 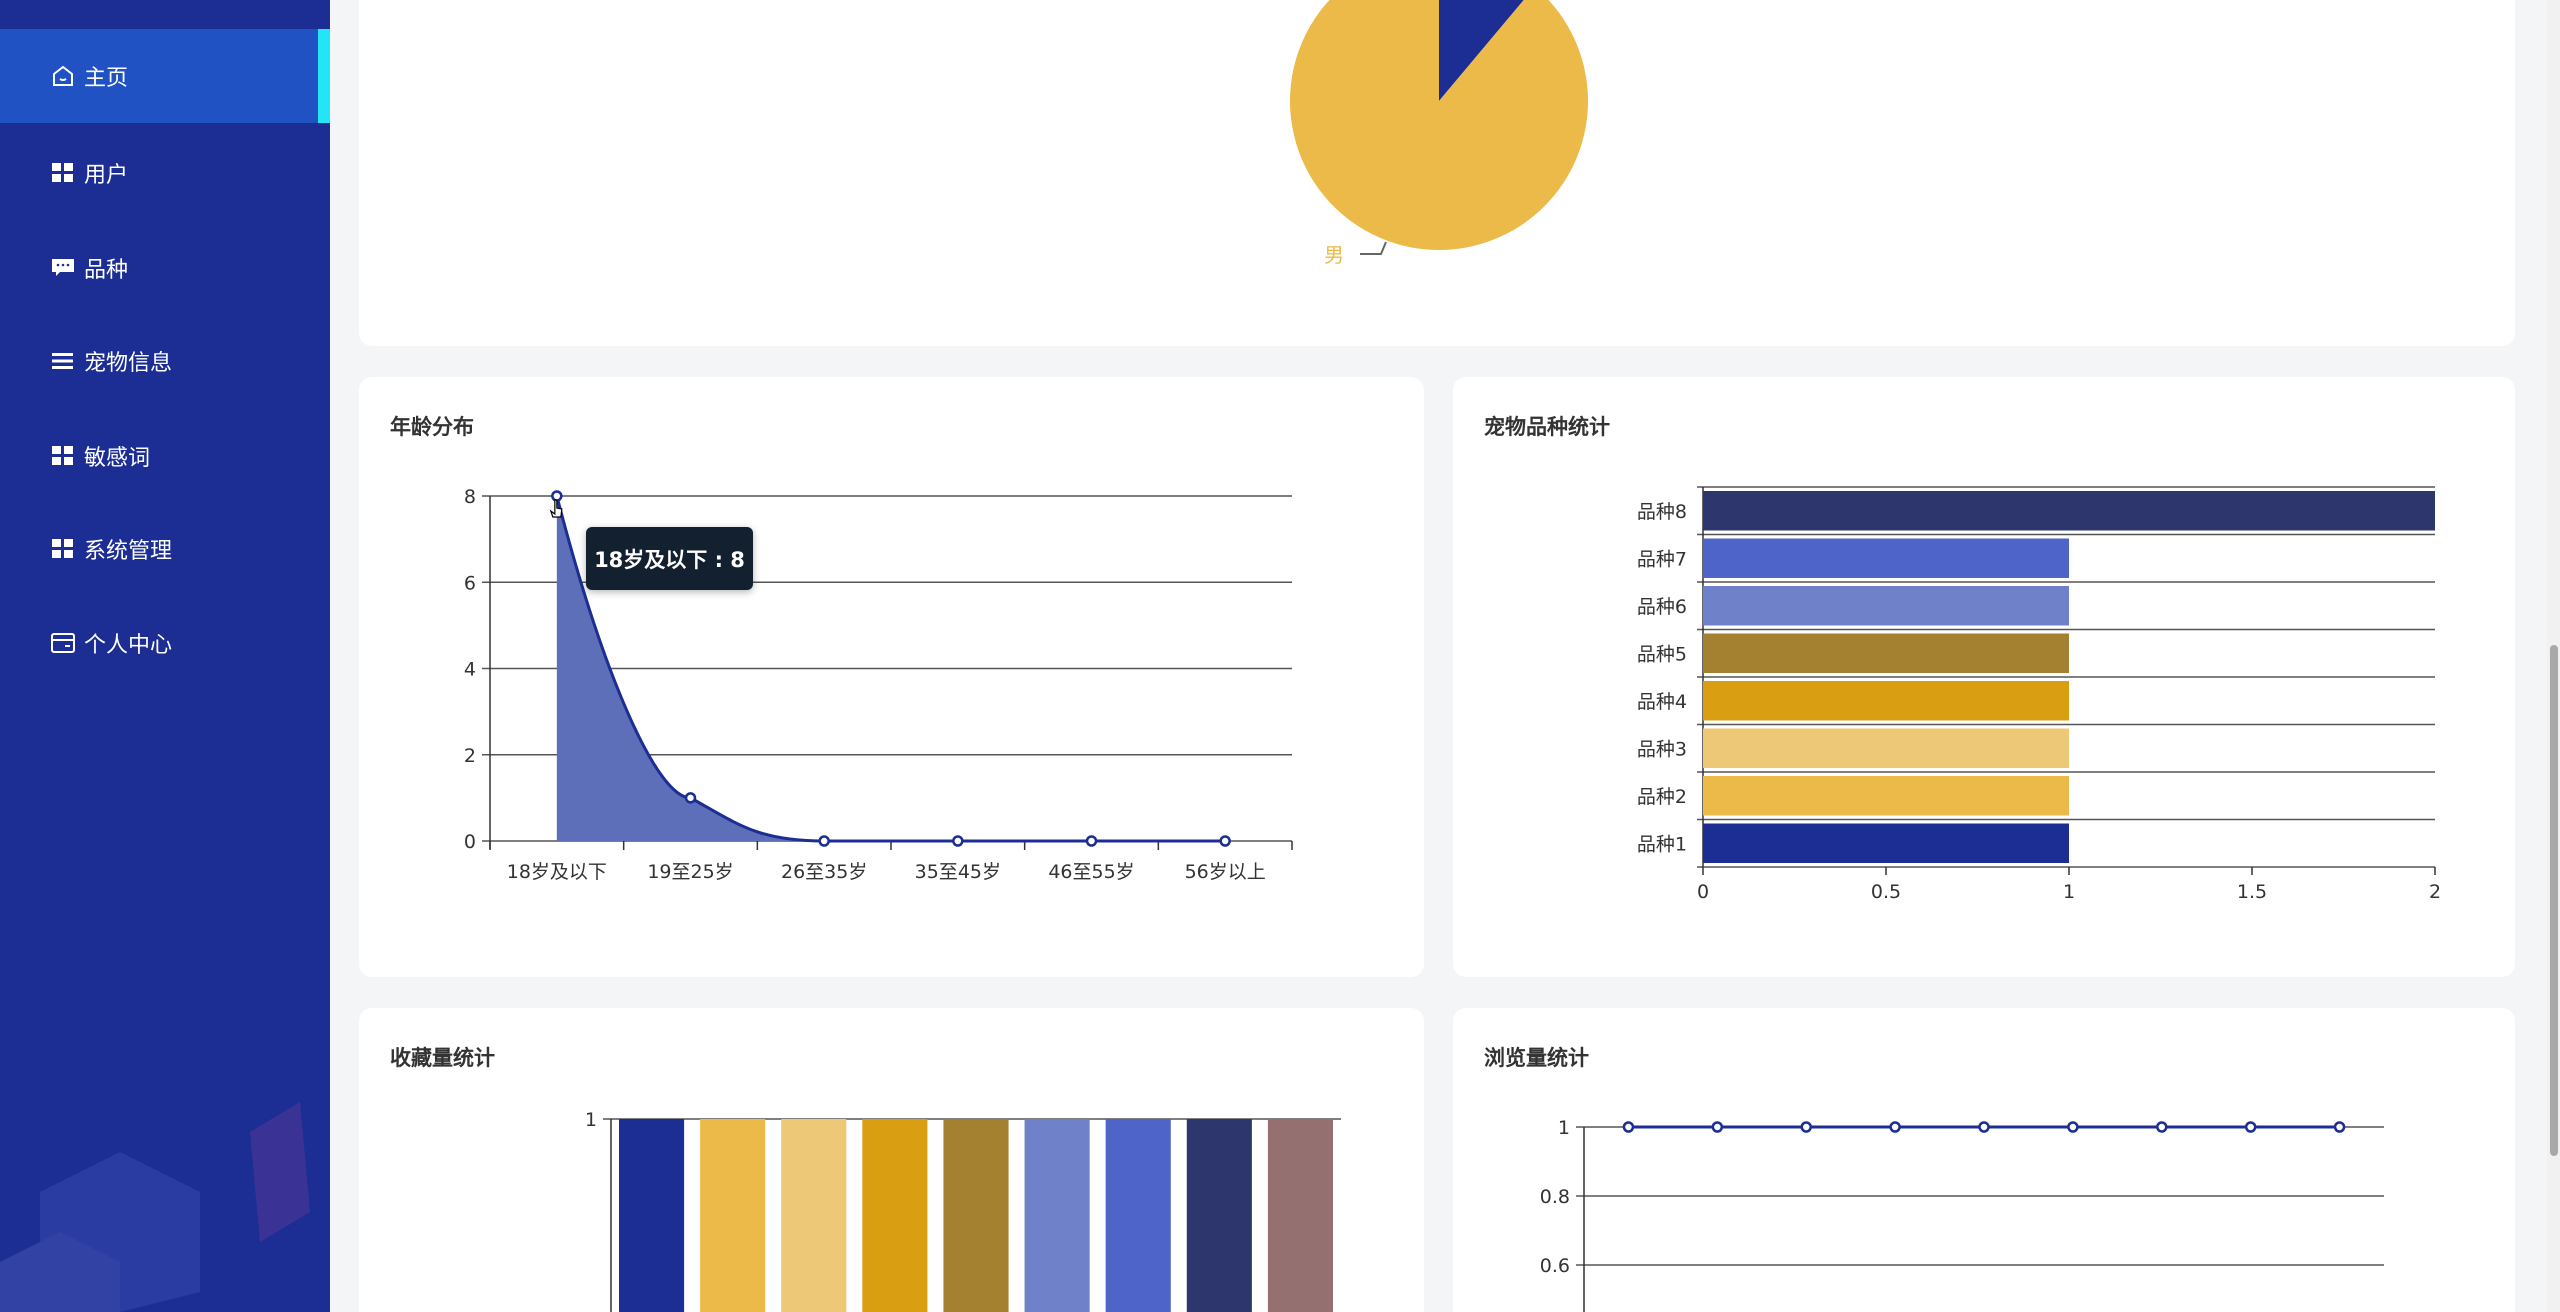 I want to click on card-title: 浏览量统计, so click(x=1536, y=1058).